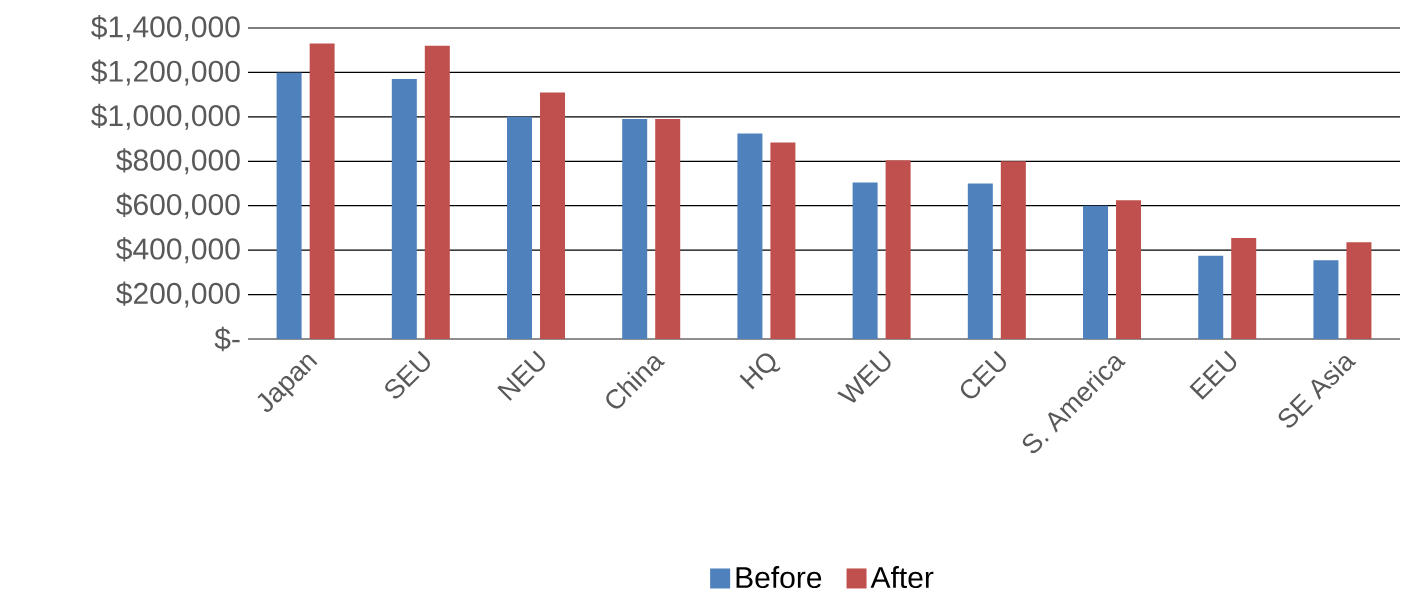  I want to click on y-tick-label: $1,400,000, so click(165, 28).